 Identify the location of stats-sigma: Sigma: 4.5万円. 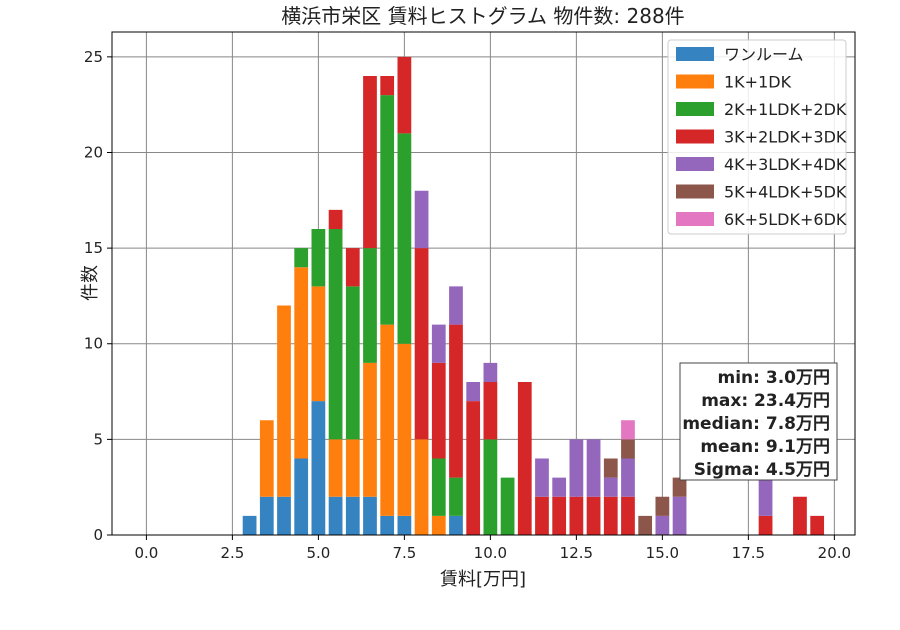
(762, 470).